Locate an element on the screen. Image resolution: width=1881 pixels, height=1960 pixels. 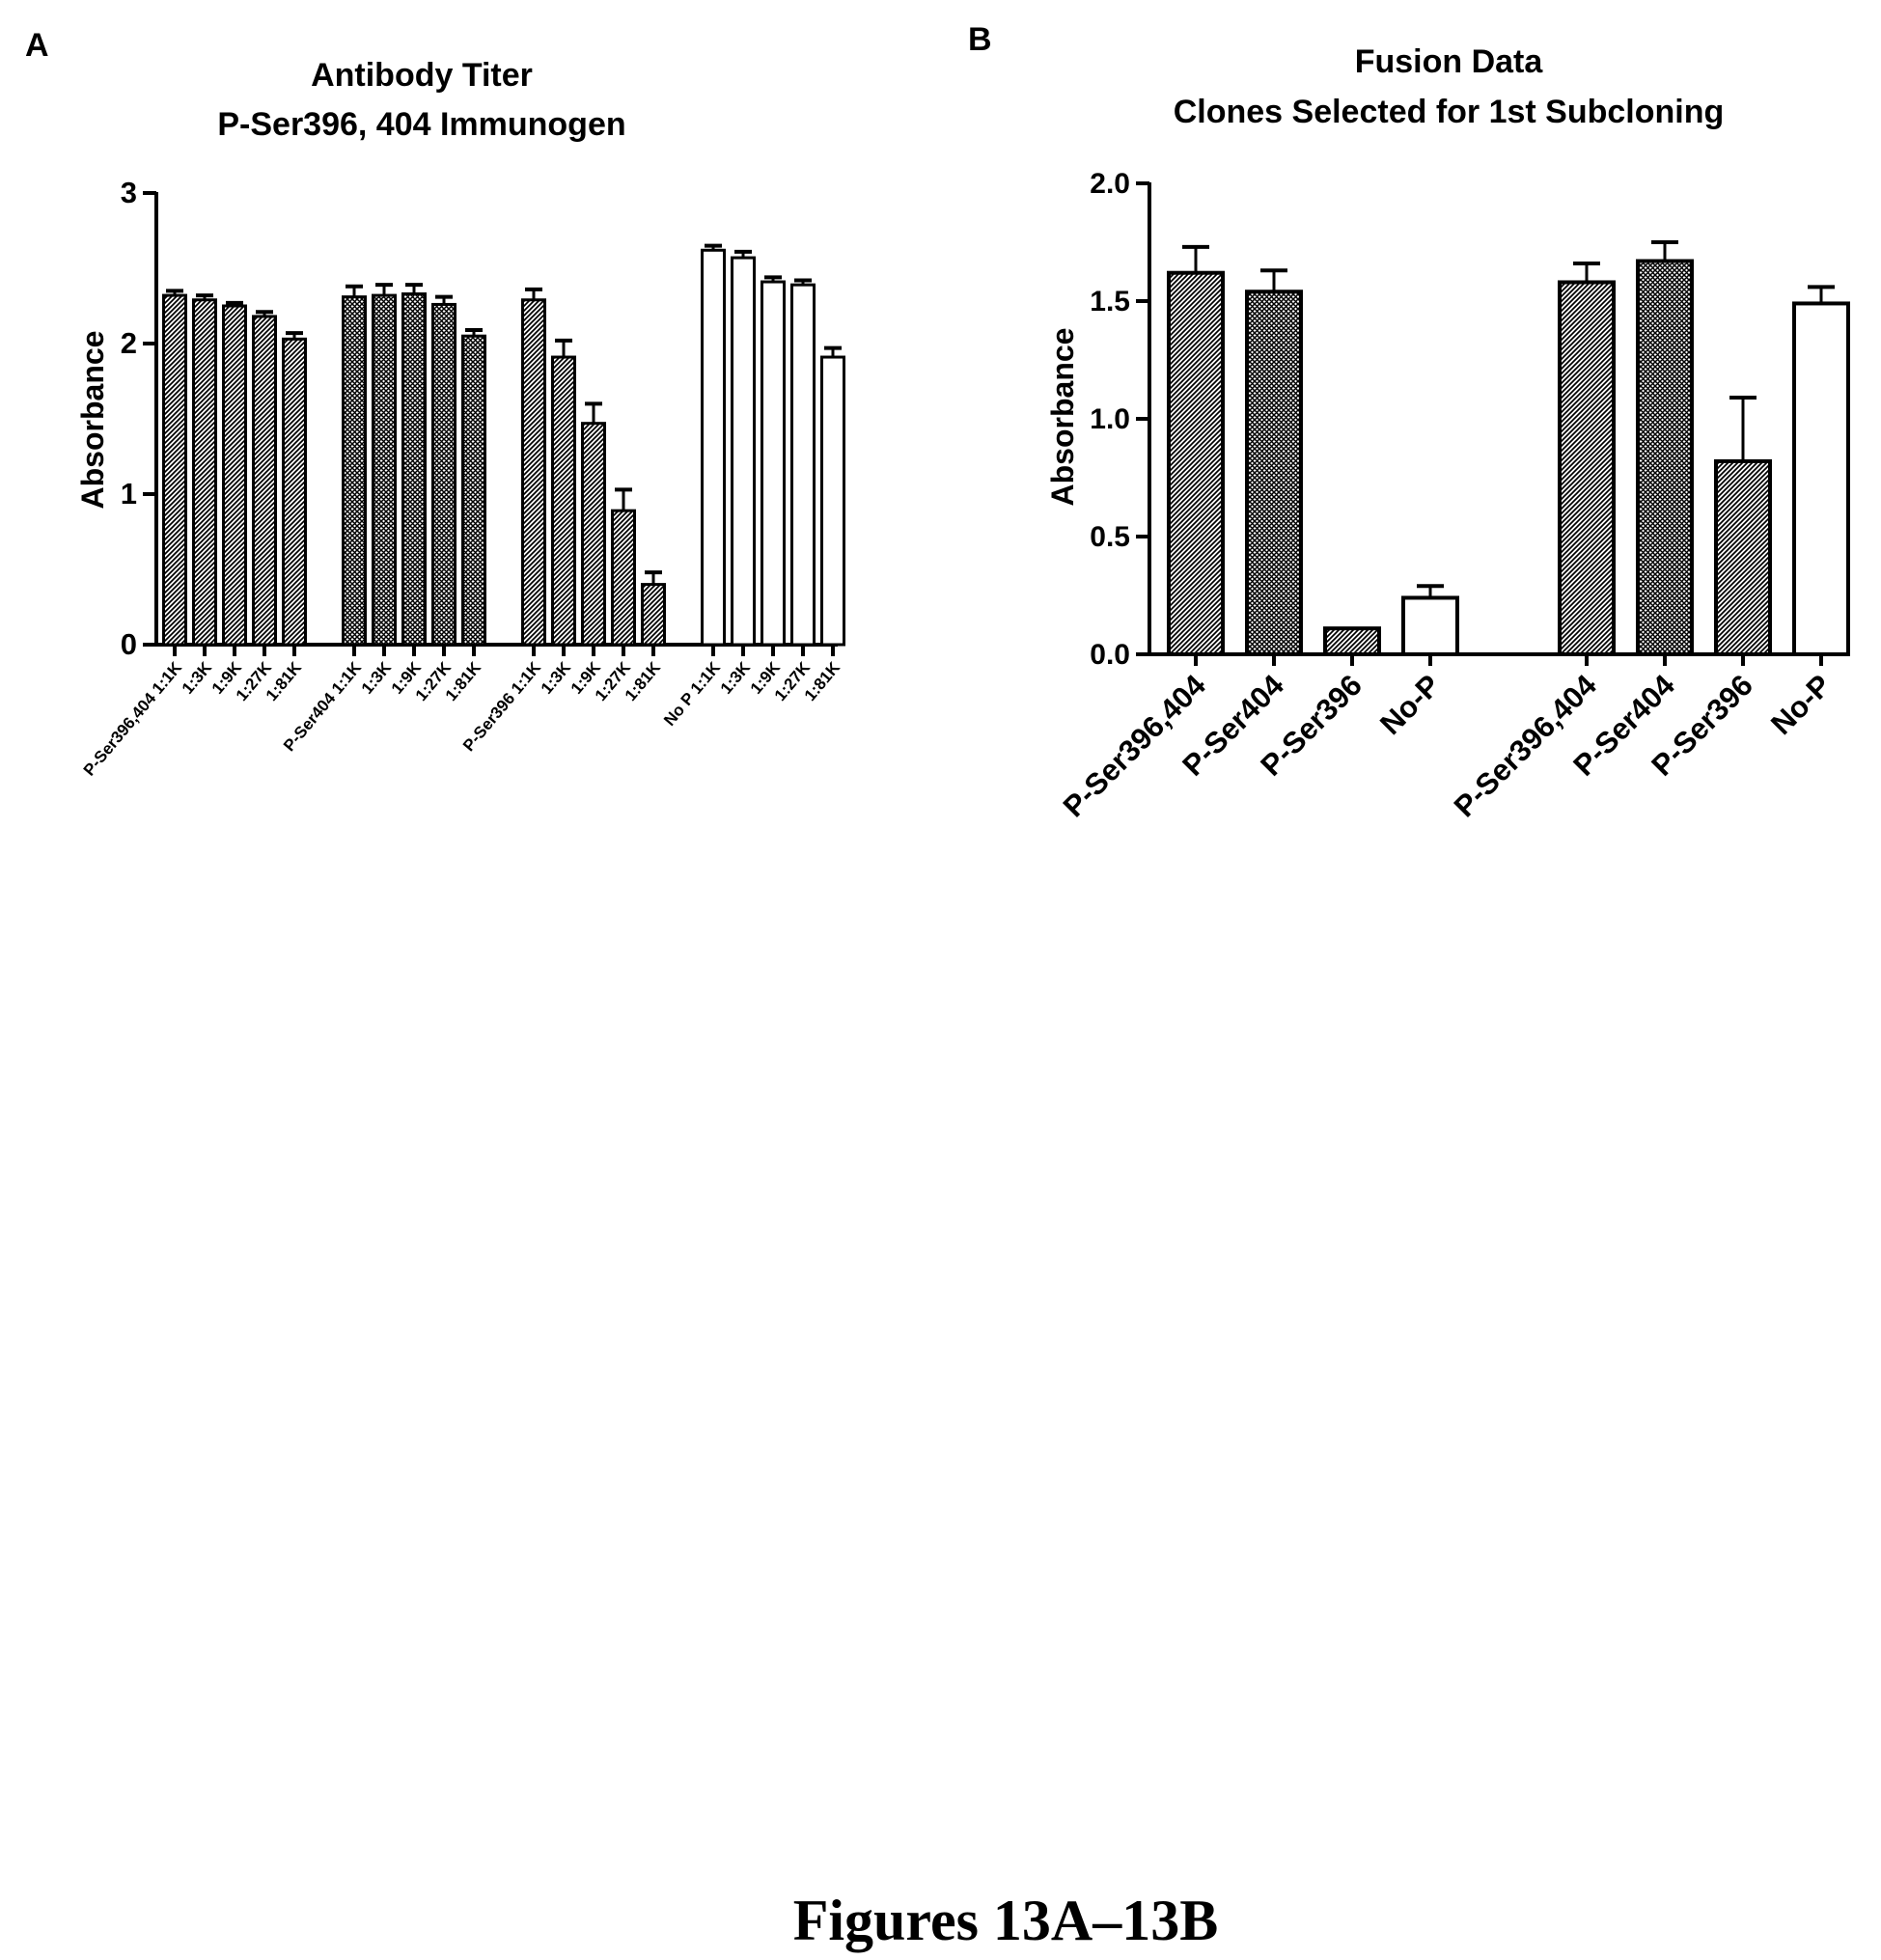
y-tick-label: 0.5 is located at coordinates (1110, 537).